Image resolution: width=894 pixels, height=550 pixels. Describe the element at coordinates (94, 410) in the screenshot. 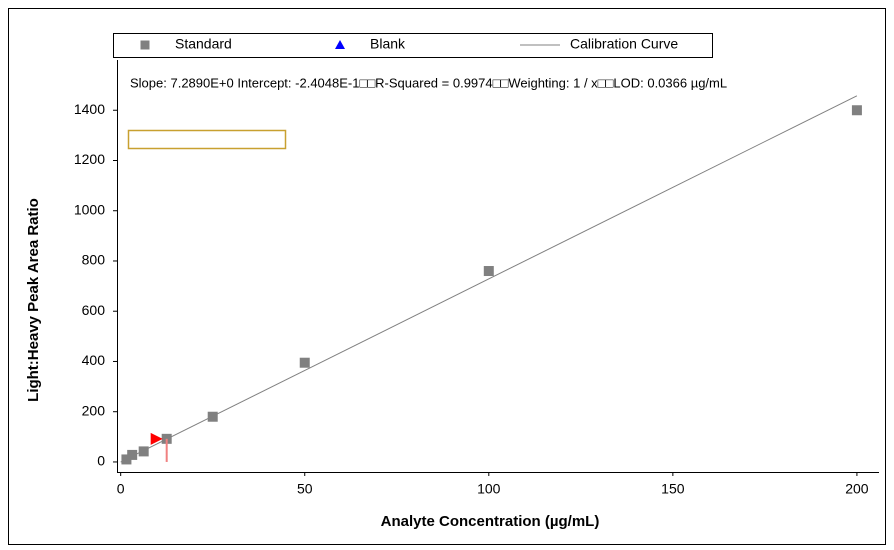

I see `y-tick-label: 200` at that location.